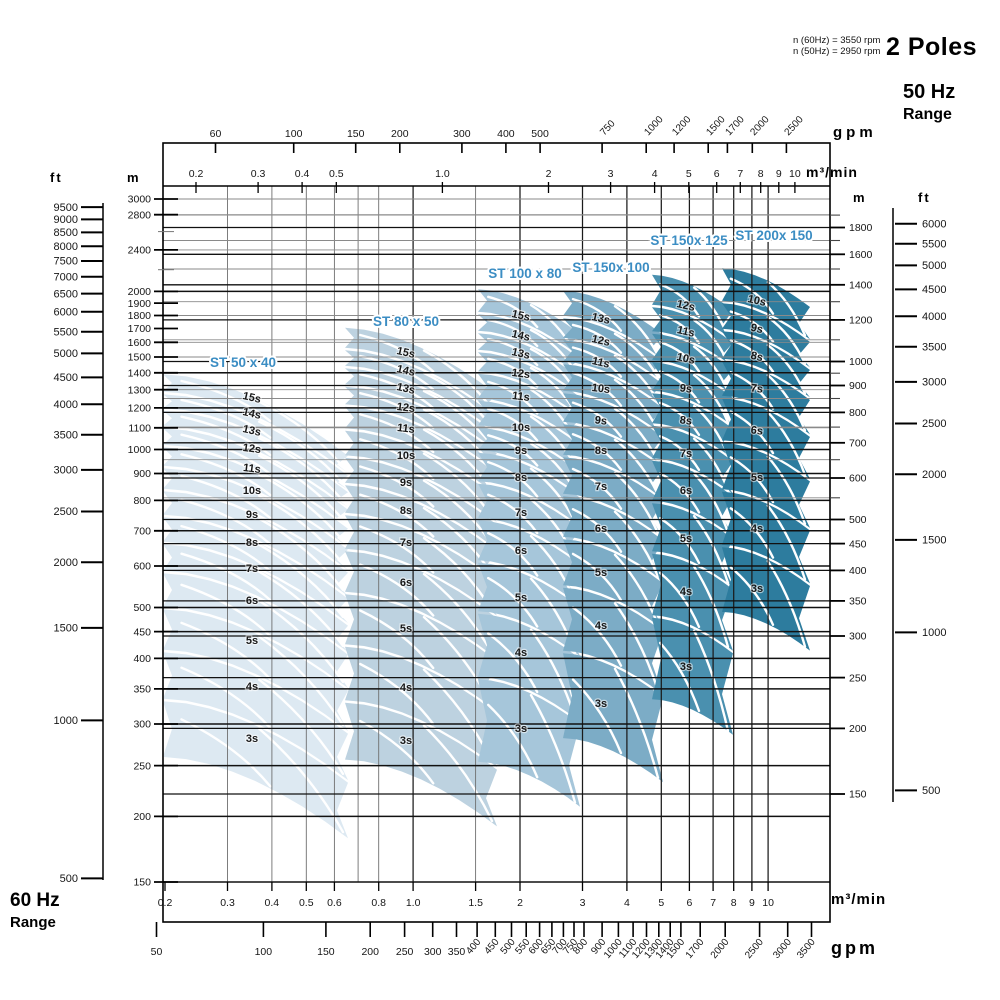 Image resolution: width=1000 pixels, height=1000 pixels. What do you see at coordinates (858, 602) in the screenshot?
I see `m-right-tick-label: 350` at bounding box center [858, 602].